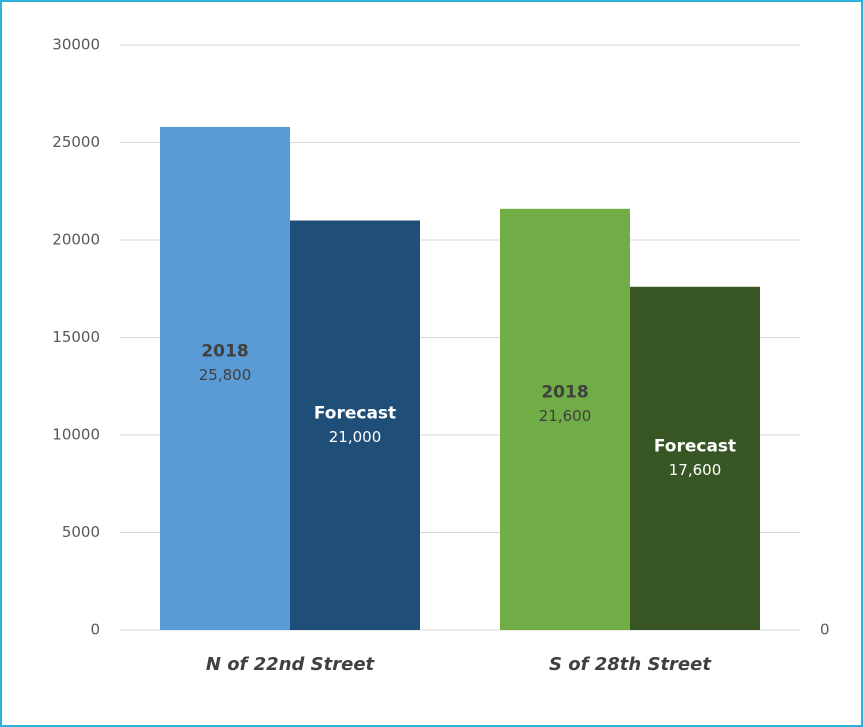 This screenshot has width=863, height=727. What do you see at coordinates (95, 630) in the screenshot?
I see `y-tick-label: 0` at bounding box center [95, 630].